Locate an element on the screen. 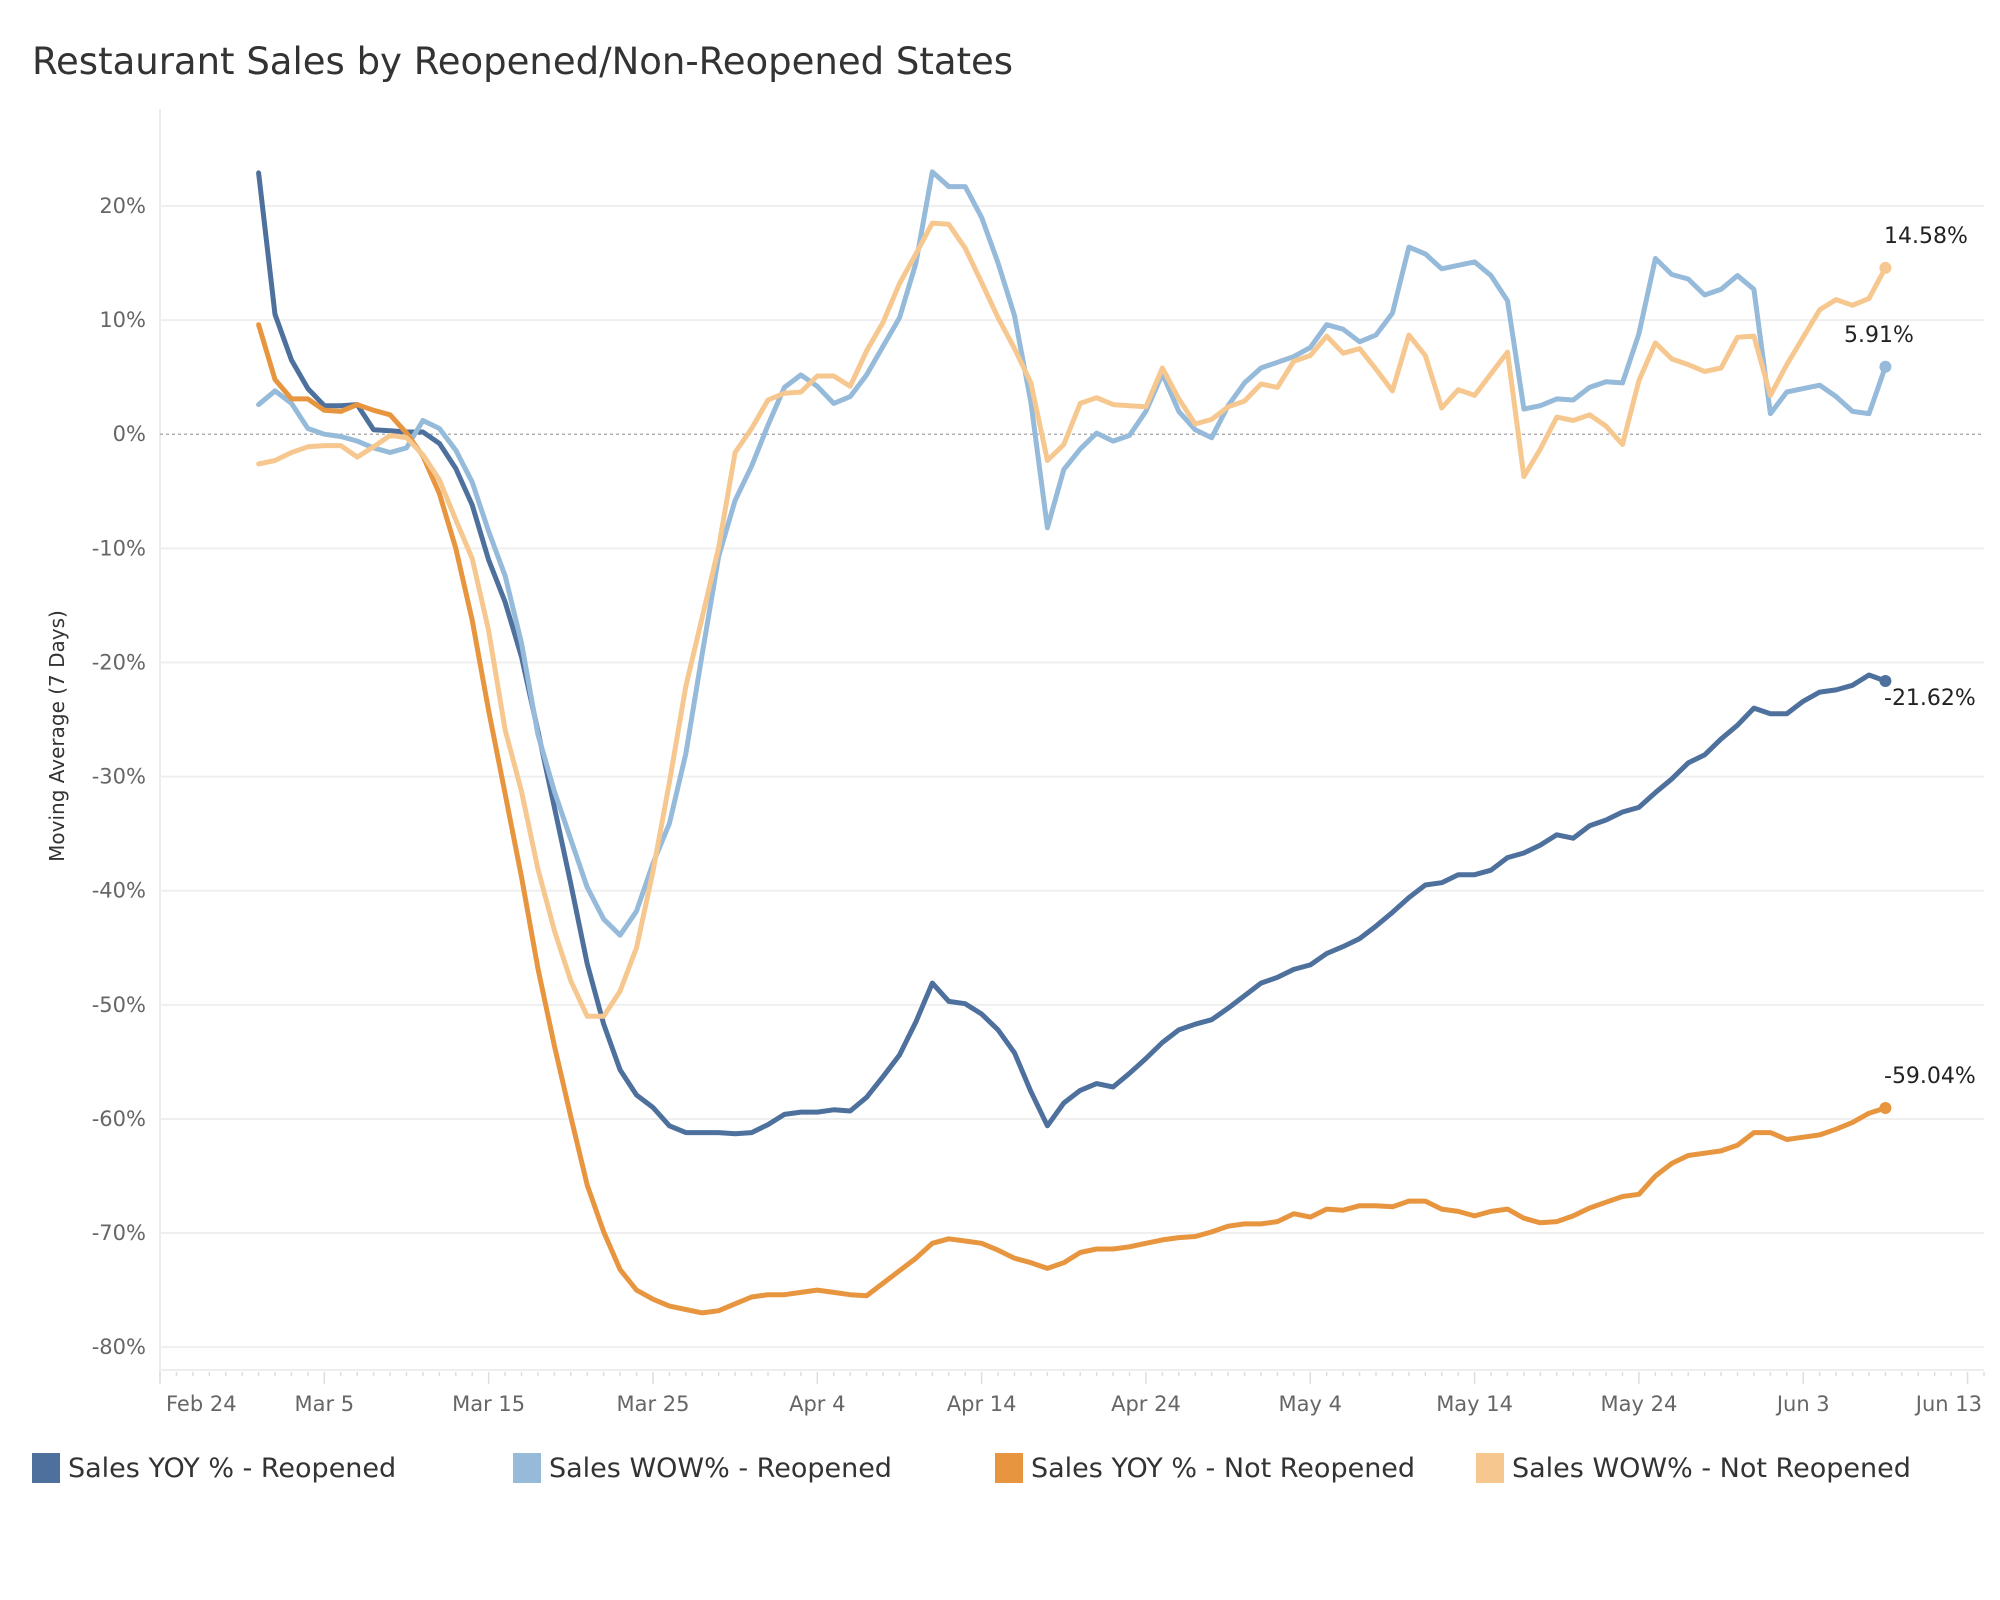  y-tick-label: -60% is located at coordinates (119, 1119).